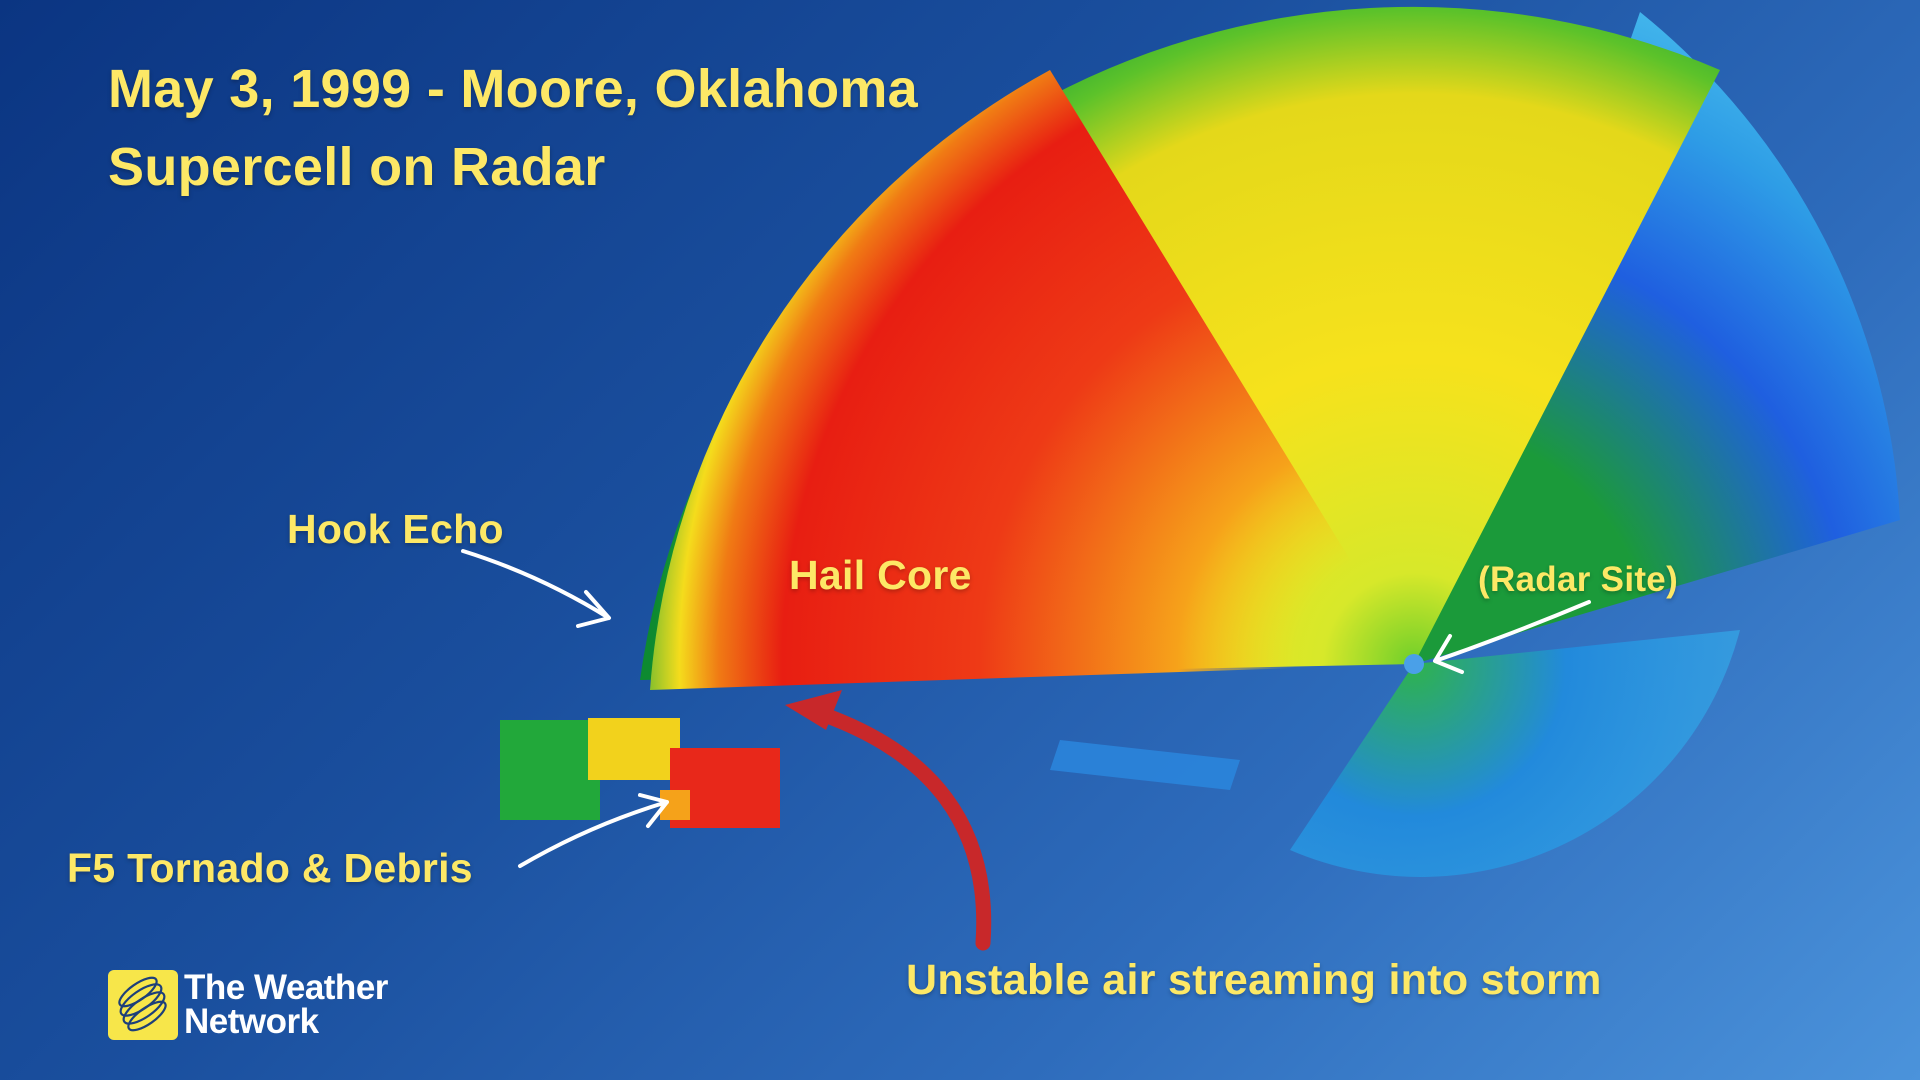 Image resolution: width=1920 pixels, height=1080 pixels. I want to click on globe-swirl-icon, so click(143, 1005).